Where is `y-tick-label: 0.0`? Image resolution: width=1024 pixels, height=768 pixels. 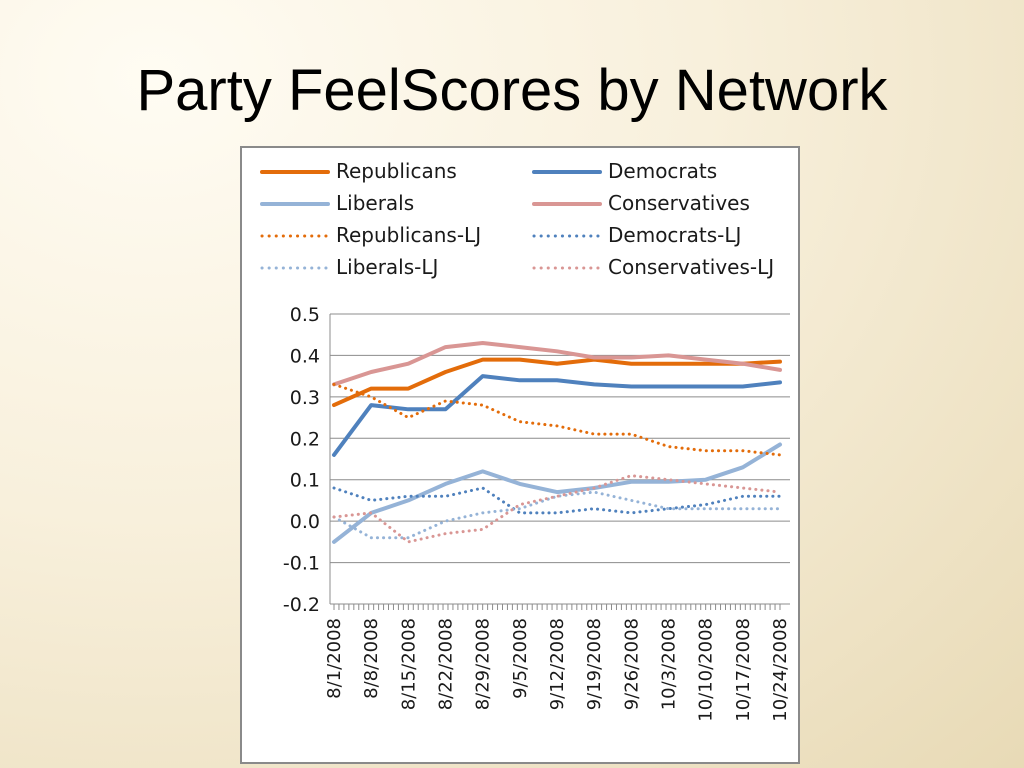
y-tick-label: 0.0 is located at coordinates (305, 522).